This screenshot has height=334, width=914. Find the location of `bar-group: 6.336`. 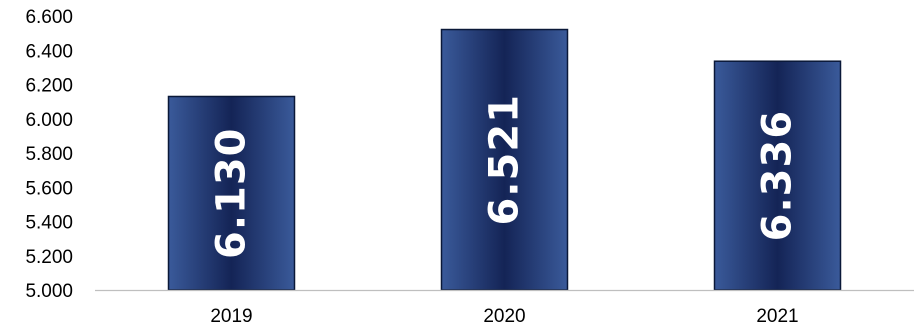

bar-group: 6.336 is located at coordinates (777, 175).